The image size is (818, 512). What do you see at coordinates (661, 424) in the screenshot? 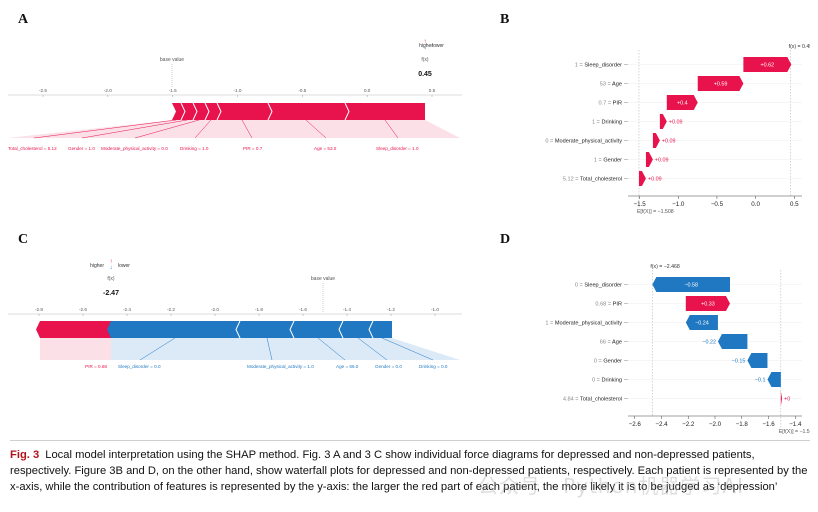
I see `x-tick-label: −2.4` at bounding box center [661, 424].